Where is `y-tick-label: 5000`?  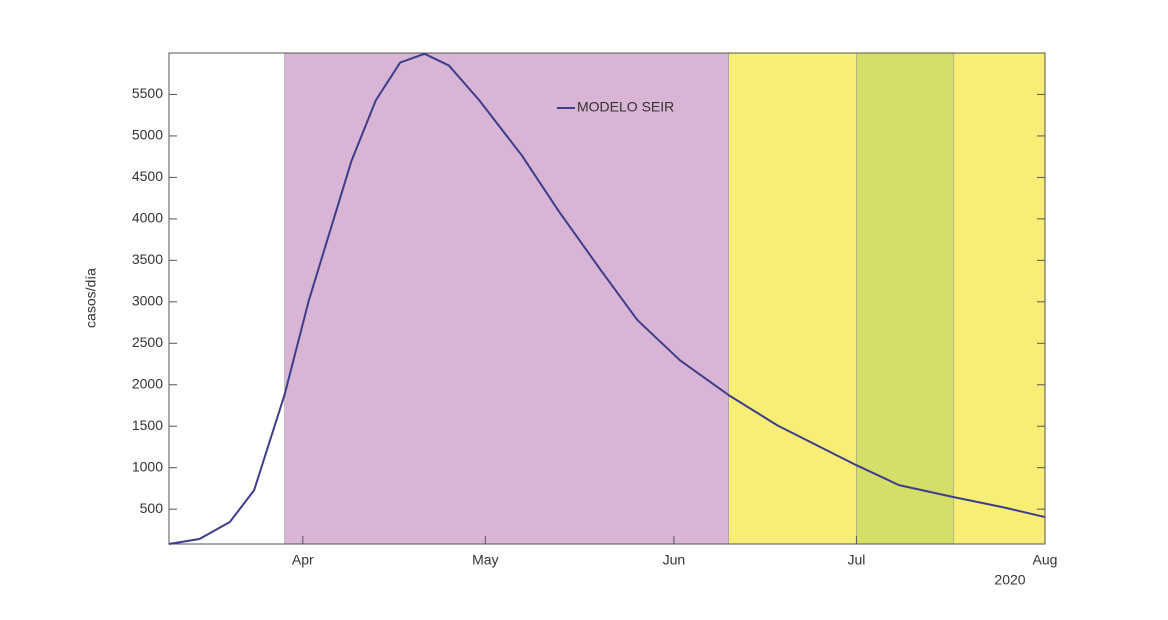 y-tick-label: 5000 is located at coordinates (147, 135).